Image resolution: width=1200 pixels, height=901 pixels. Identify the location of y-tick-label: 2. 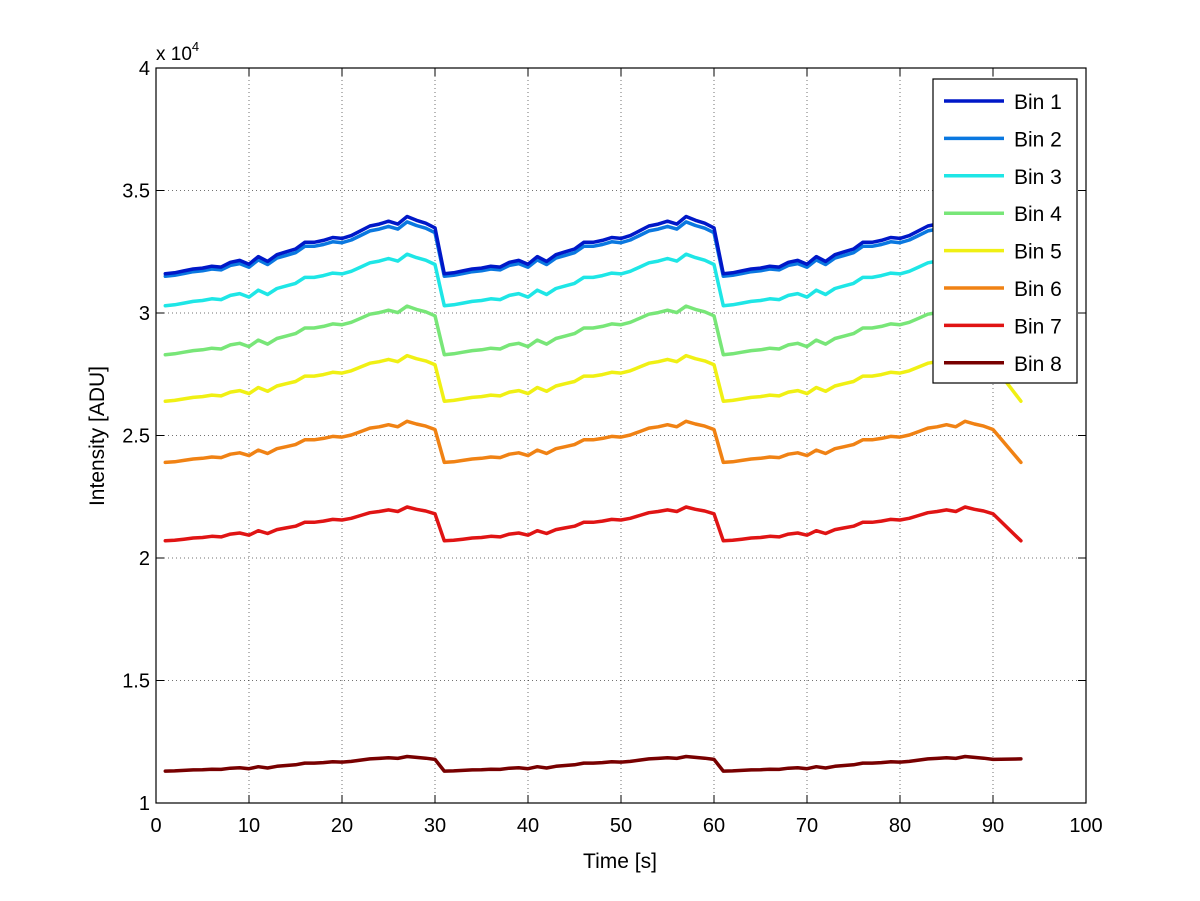
(144, 559).